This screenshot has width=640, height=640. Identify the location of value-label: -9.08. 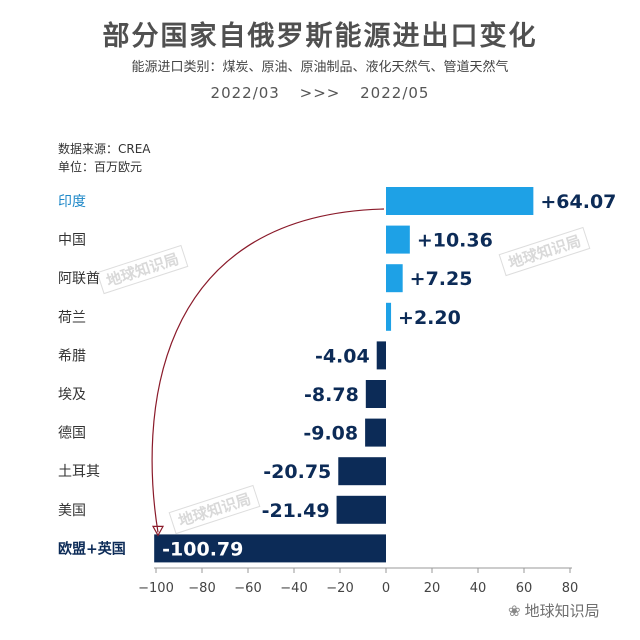
(330, 434).